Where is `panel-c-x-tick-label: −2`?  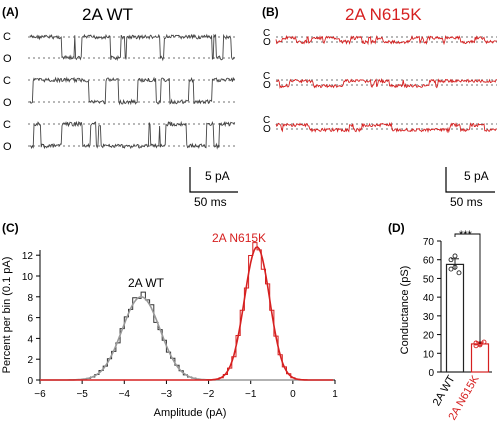
panel-c-x-tick-label: −2 is located at coordinates (209, 394).